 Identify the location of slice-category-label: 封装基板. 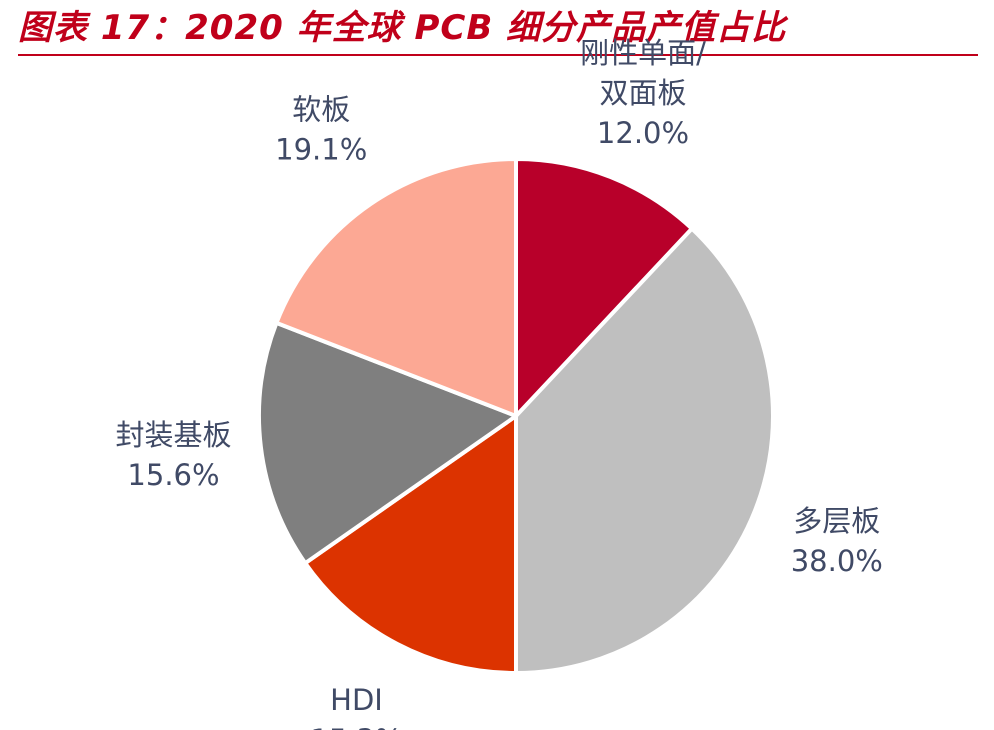
(173, 435).